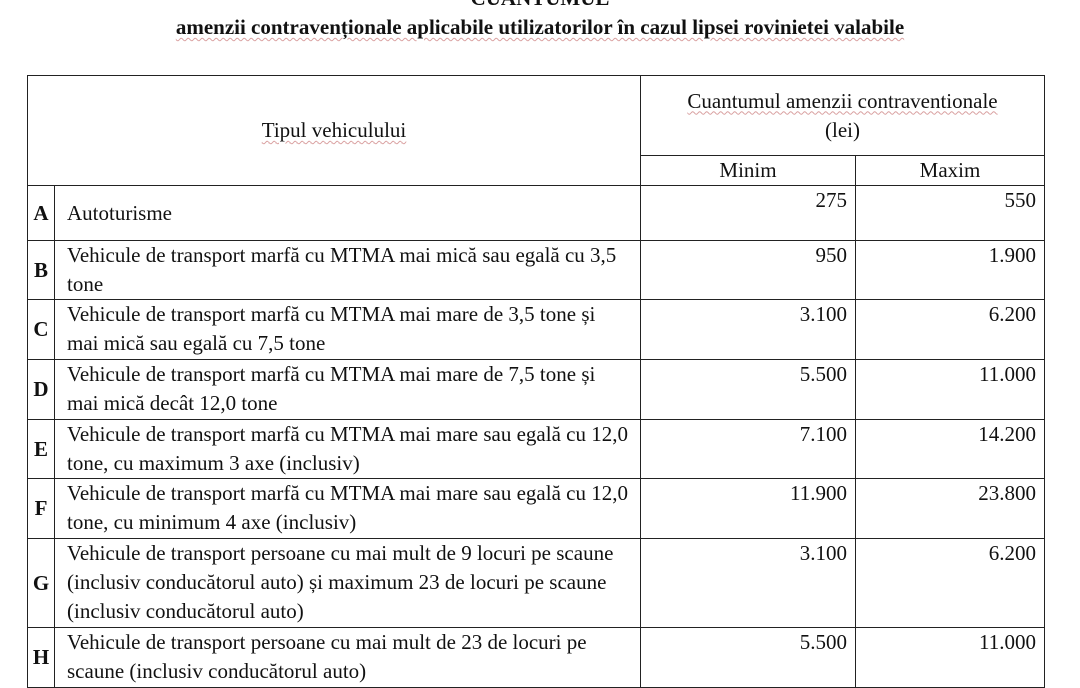 The width and height of the screenshot is (1080, 688). I want to click on vehicle-description: Autoturisme, so click(347, 213).